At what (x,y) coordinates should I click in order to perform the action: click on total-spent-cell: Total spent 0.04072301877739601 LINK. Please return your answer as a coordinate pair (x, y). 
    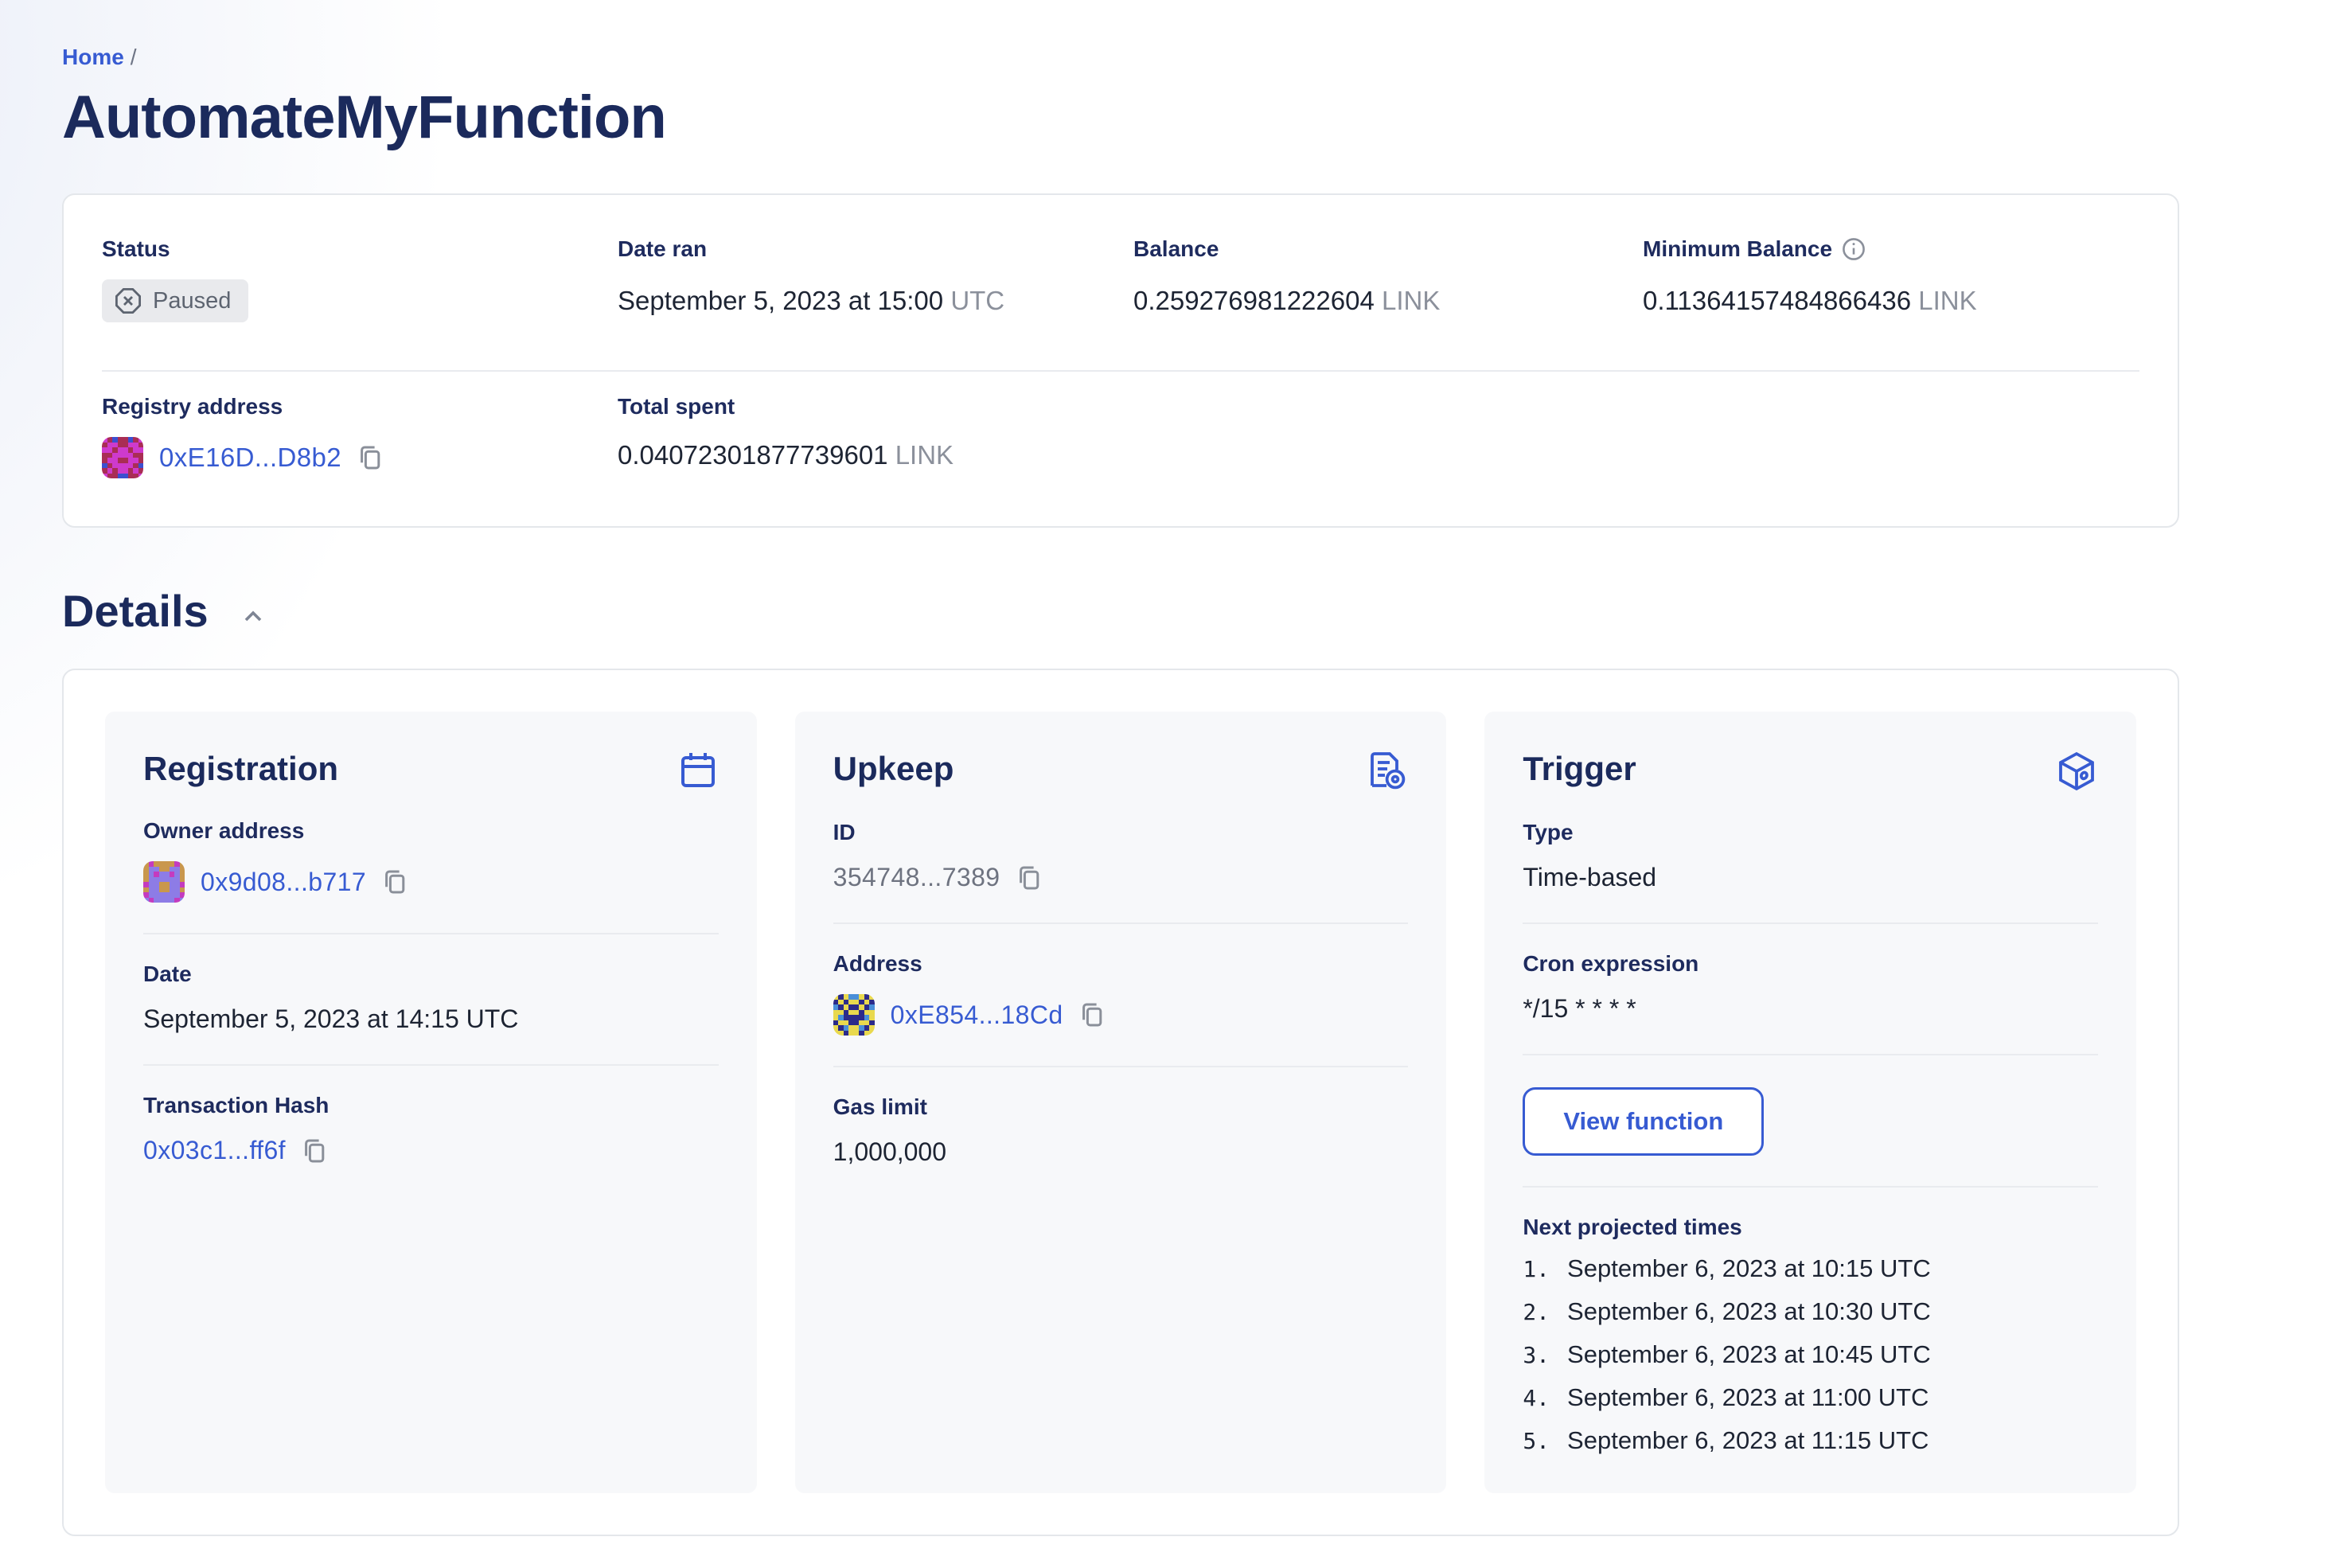
    Looking at the image, I should click on (875, 436).